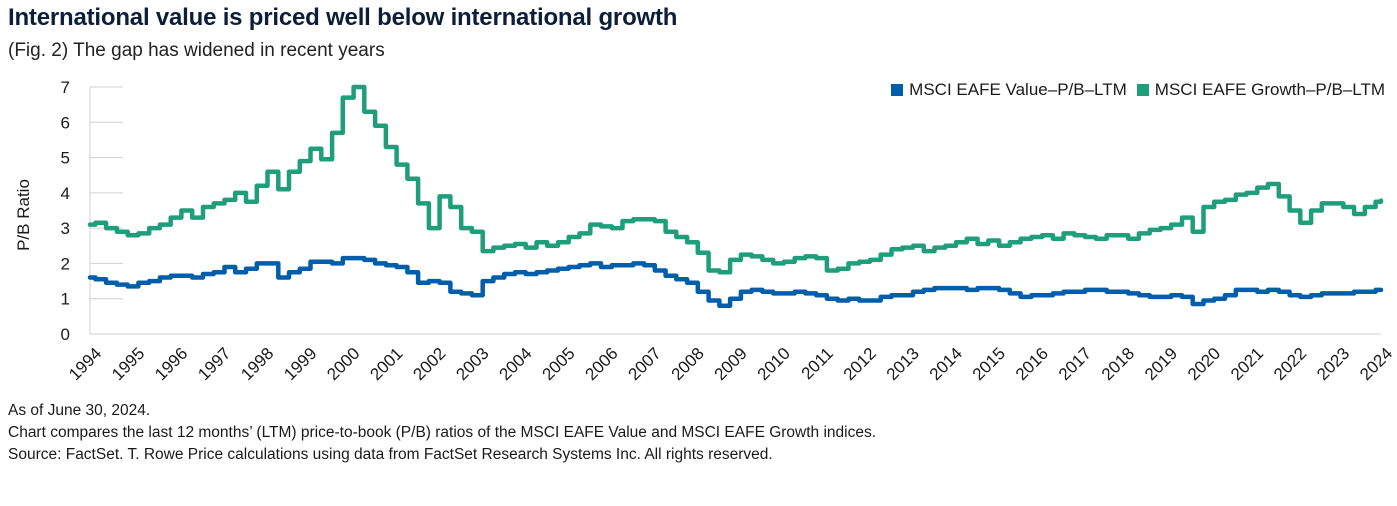 The image size is (1397, 506). What do you see at coordinates (472, 364) in the screenshot?
I see `x-tick-label: 2003` at bounding box center [472, 364].